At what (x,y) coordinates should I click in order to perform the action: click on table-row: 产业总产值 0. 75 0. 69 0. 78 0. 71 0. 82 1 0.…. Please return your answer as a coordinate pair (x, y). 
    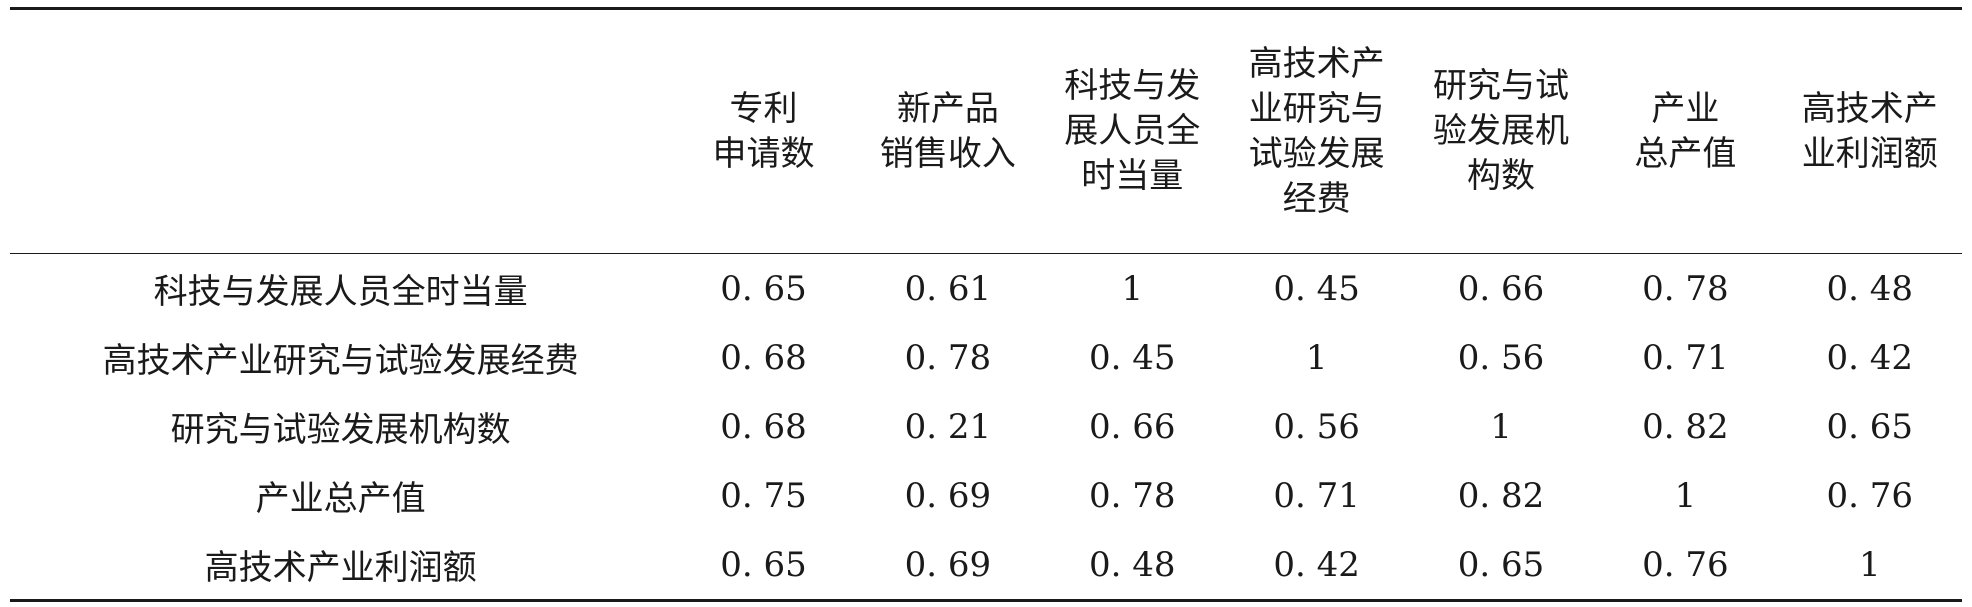
    Looking at the image, I should click on (986, 495).